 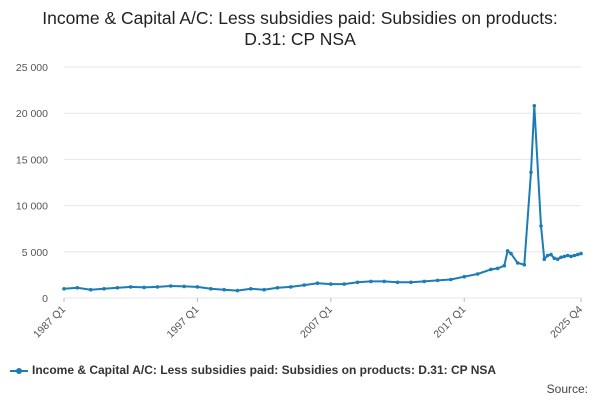 I want to click on y-tick-label: 20 000, so click(x=32, y=114).